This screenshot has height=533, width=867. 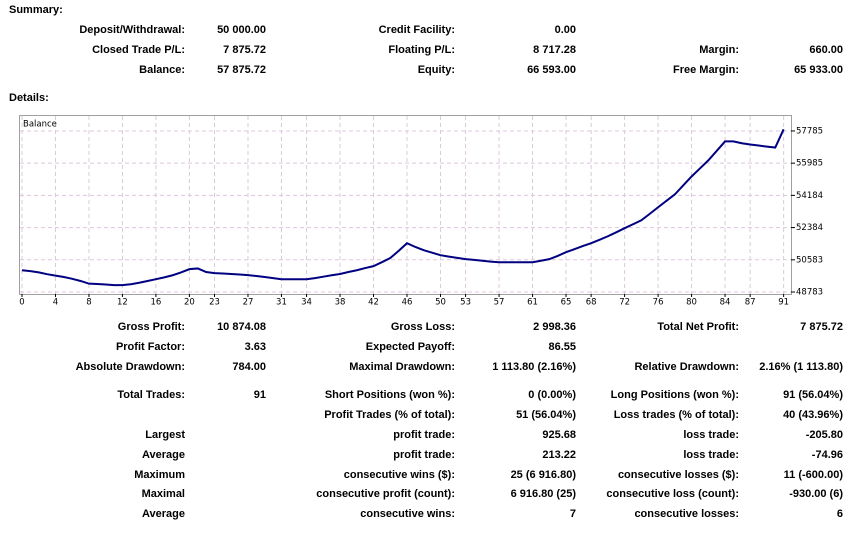 What do you see at coordinates (559, 455) in the screenshot?
I see `field-value: 213.22` at bounding box center [559, 455].